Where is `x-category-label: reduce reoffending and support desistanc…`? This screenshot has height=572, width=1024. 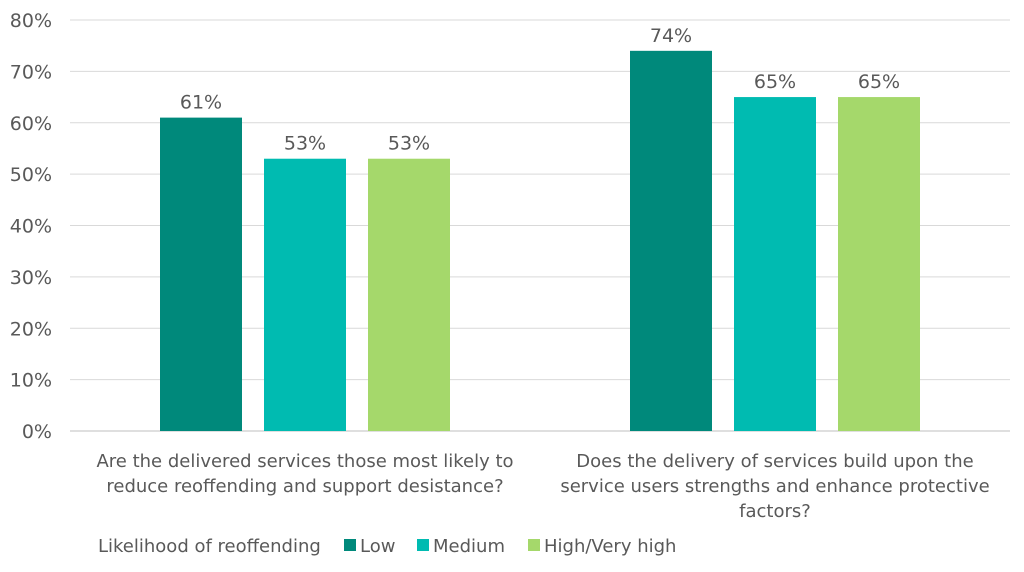
x-category-label: reduce reoffending and support desistanc… is located at coordinates (304, 486).